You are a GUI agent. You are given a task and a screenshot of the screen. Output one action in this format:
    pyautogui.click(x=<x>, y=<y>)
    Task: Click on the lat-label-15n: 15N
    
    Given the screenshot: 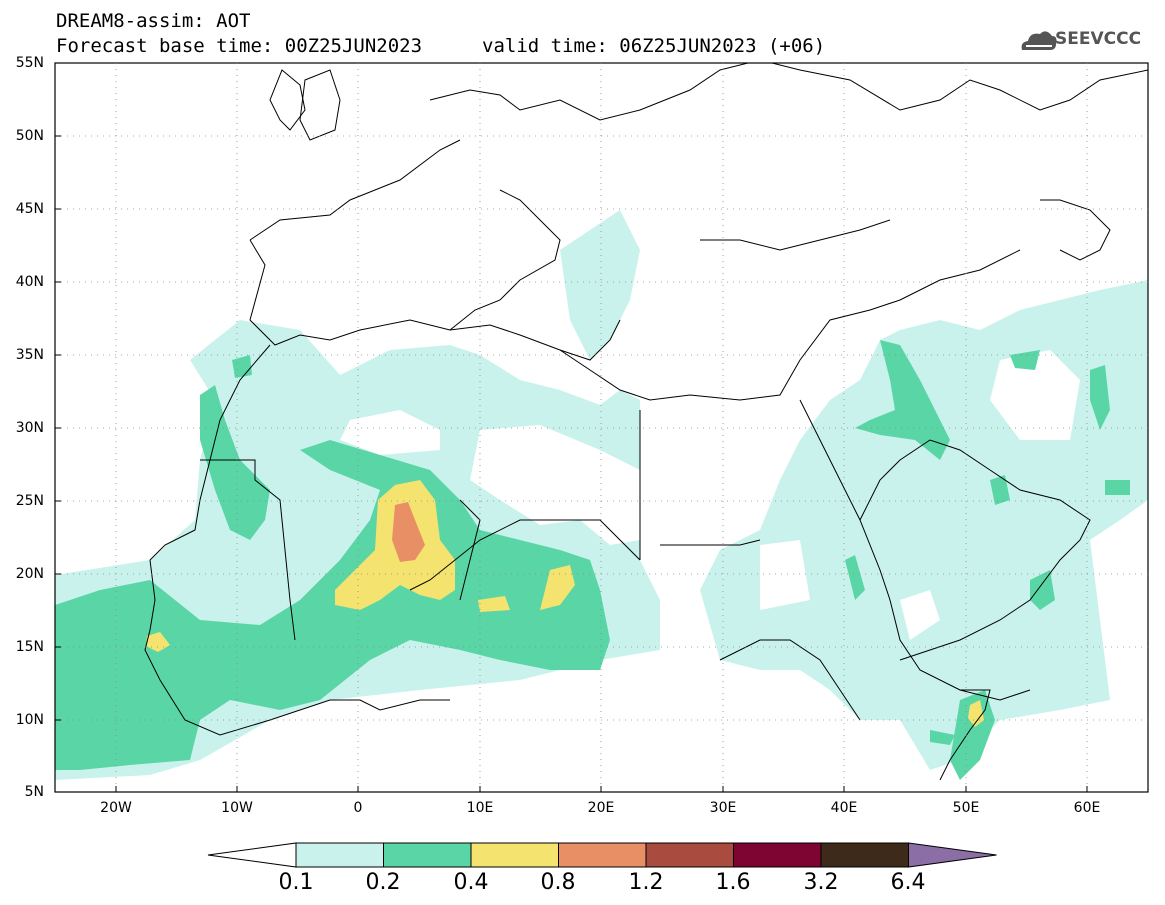 What is the action you would take?
    pyautogui.click(x=29, y=647)
    